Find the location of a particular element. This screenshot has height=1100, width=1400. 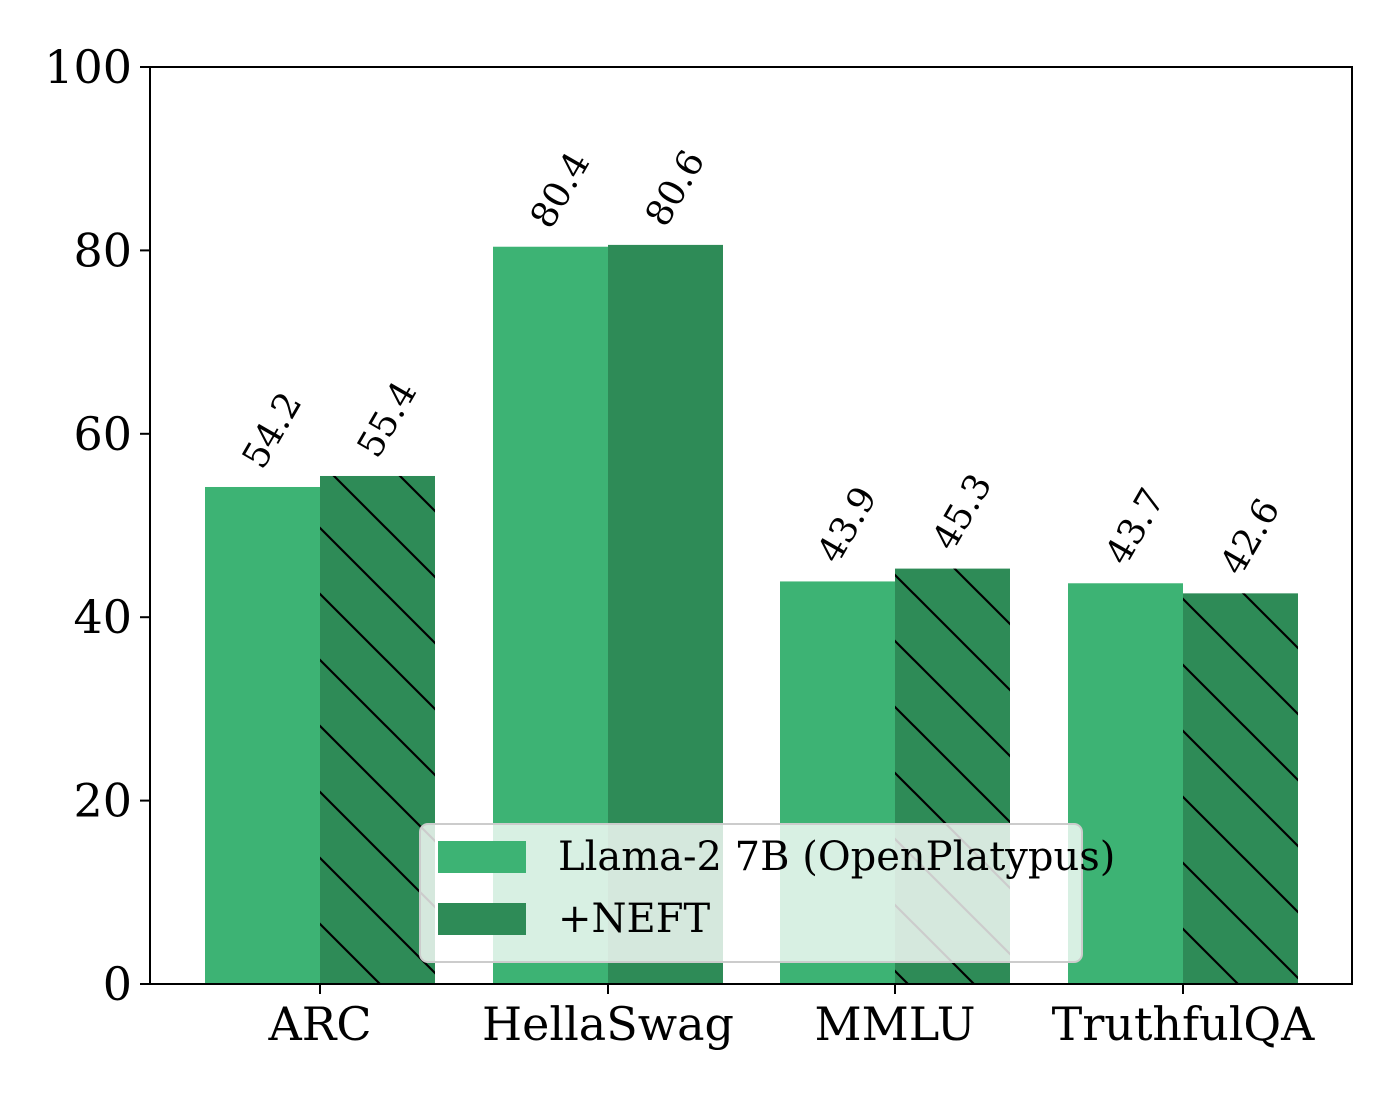

value-label: 80.4 is located at coordinates (561, 190).